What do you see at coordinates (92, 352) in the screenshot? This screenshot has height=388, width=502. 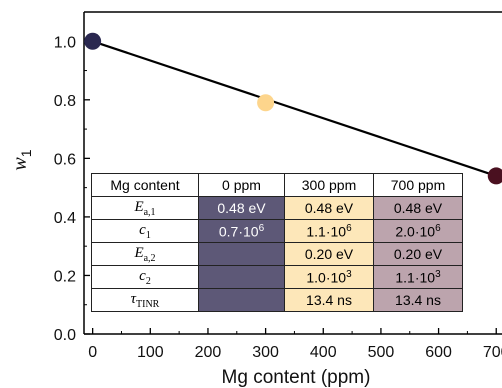 I see `x-tick-label: 0` at bounding box center [92, 352].